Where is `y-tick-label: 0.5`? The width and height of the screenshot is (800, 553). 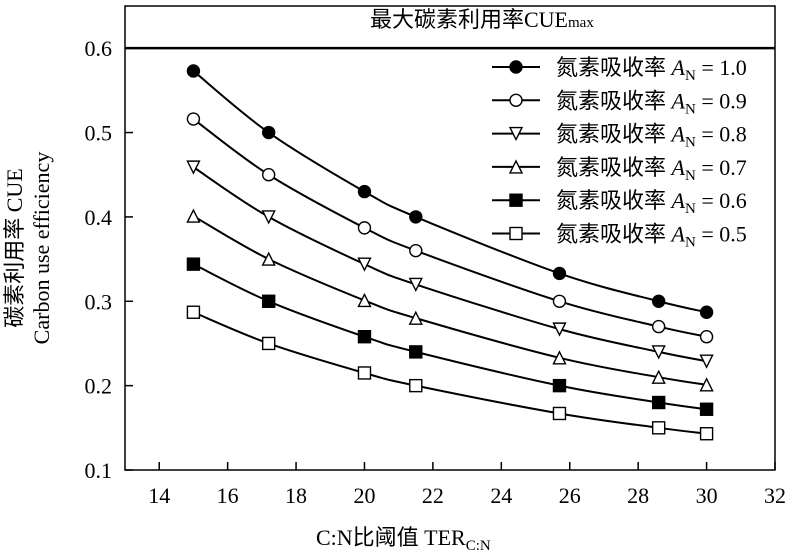 y-tick-label: 0.5 is located at coordinates (99, 133).